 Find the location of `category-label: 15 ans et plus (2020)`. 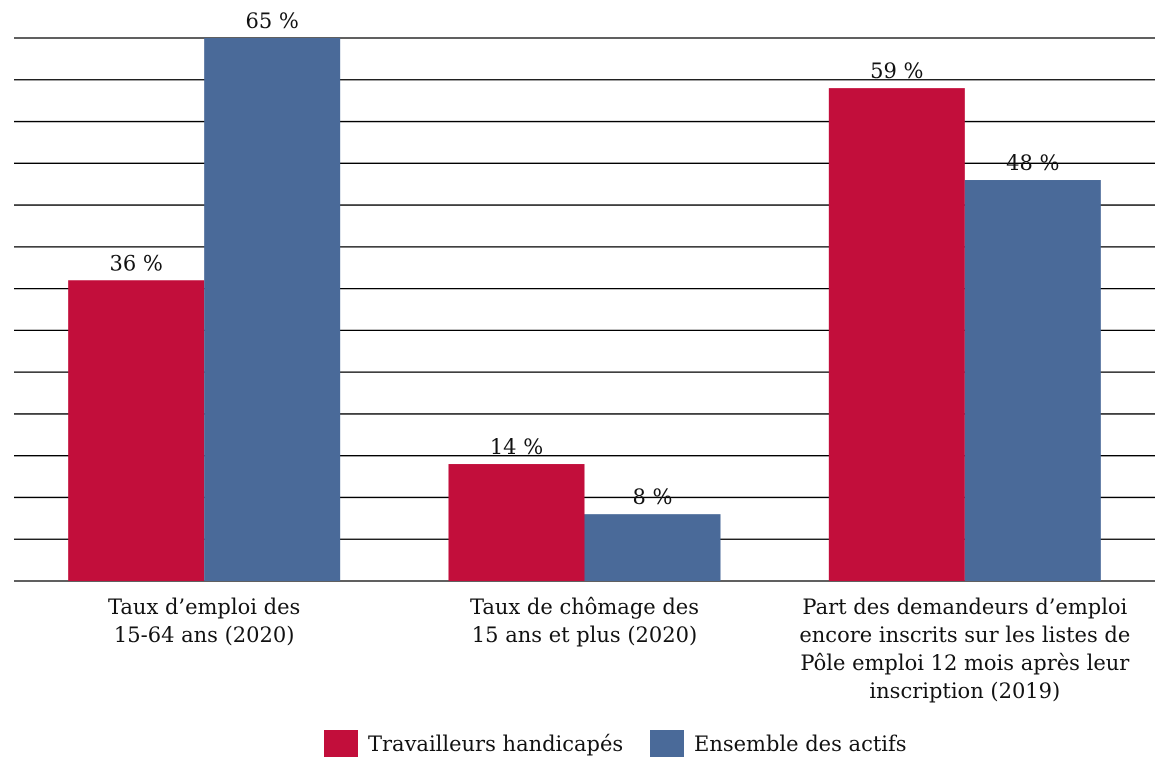

category-label: 15 ans et plus (2020) is located at coordinates (584, 635).